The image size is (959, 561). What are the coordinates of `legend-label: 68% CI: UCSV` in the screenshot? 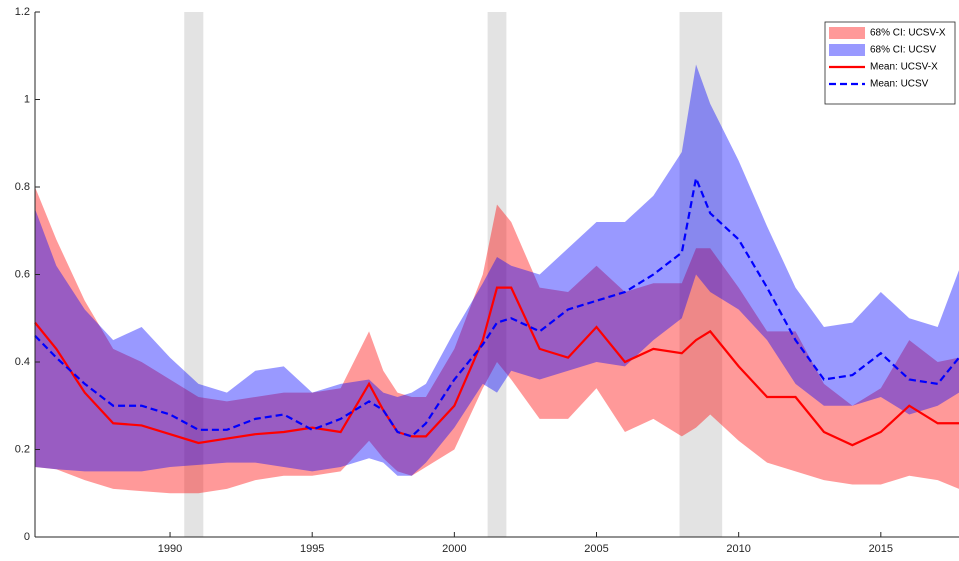 It's located at (903, 50).